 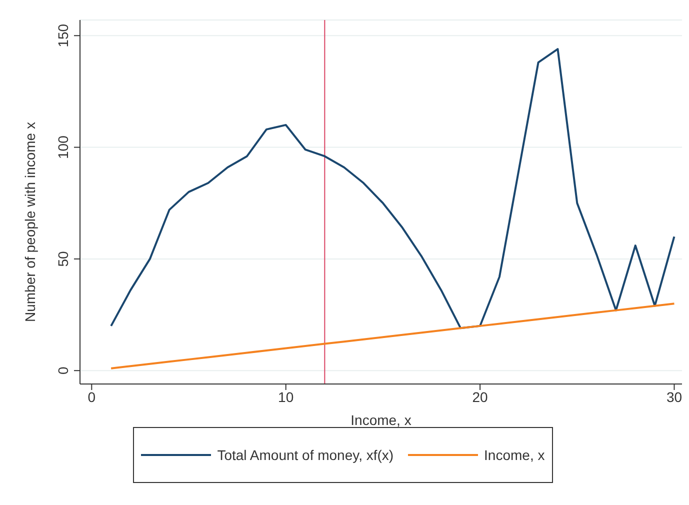 I want to click on line-series, so click(x=393, y=336).